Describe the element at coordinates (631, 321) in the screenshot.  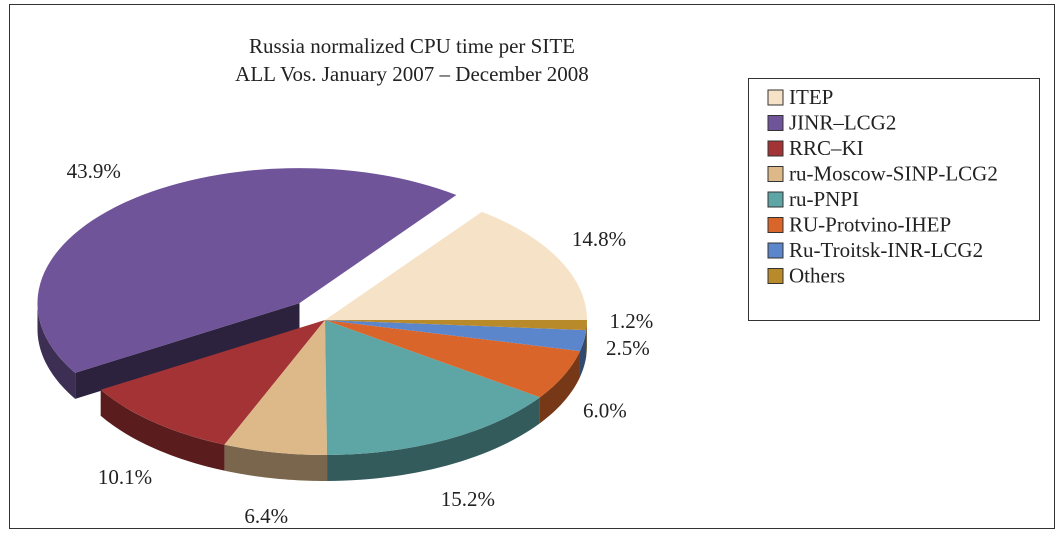
I see `data-label: 1.2%` at that location.